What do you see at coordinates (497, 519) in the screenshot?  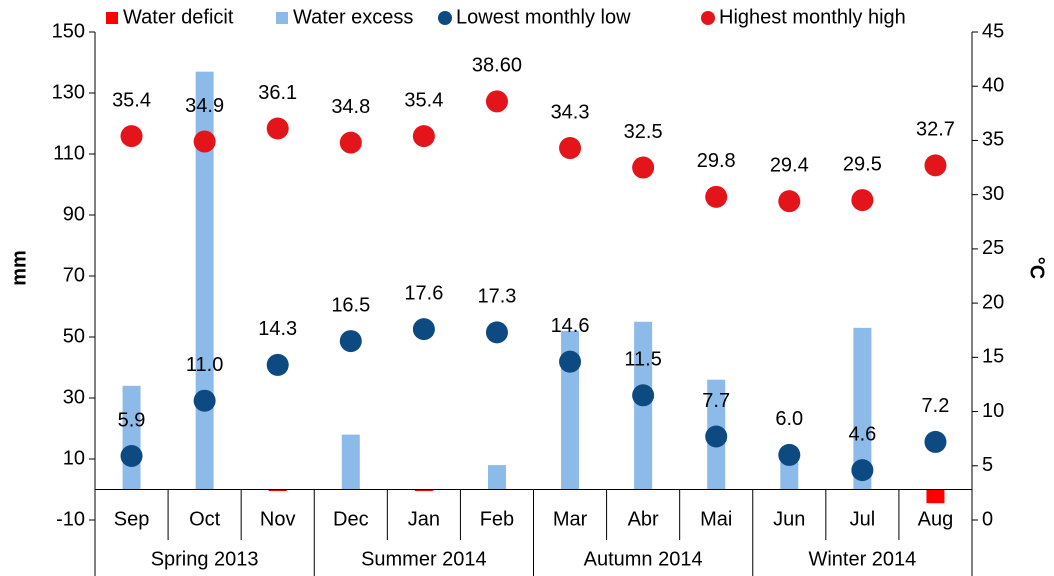 I see `x-tick-label: Feb` at bounding box center [497, 519].